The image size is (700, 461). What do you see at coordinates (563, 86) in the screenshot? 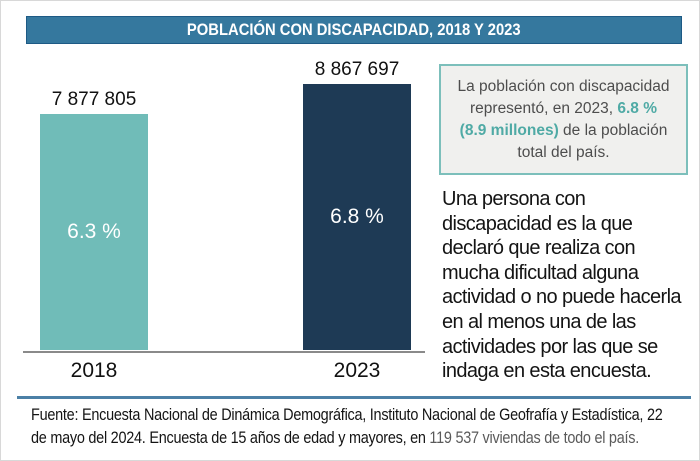
I see `callout-line-1: La población con discapacidad` at bounding box center [563, 86].